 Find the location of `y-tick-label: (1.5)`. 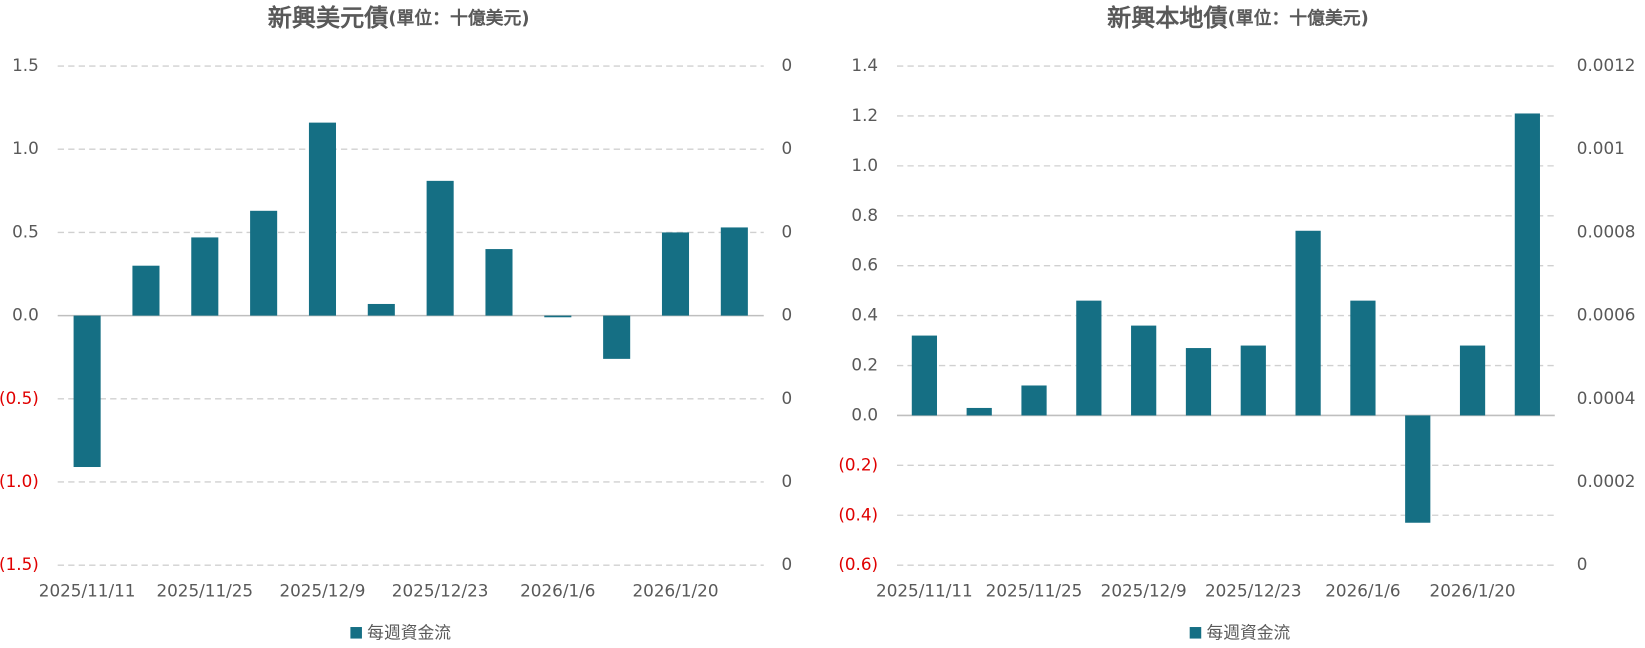

y-tick-label: (1.5) is located at coordinates (19, 564).